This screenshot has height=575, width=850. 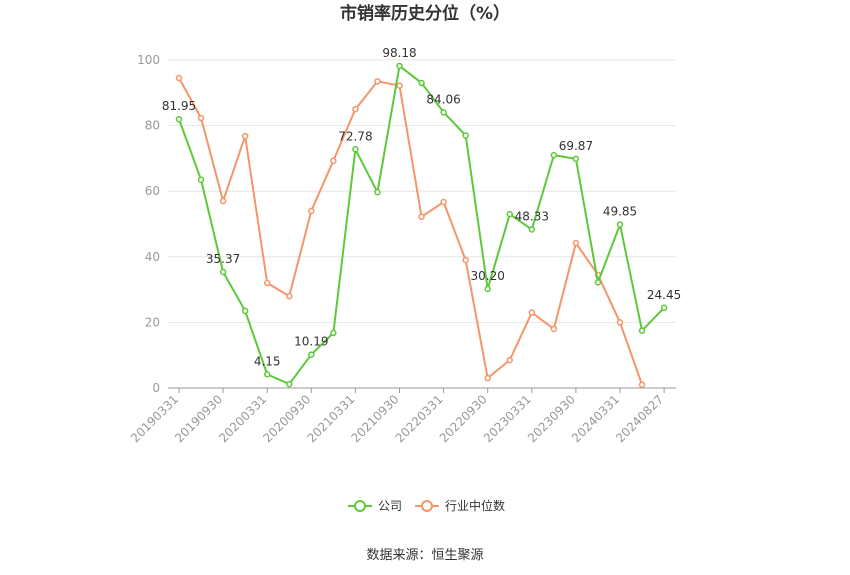 I want to click on legend: 公司 行业中位数, so click(x=426, y=505).